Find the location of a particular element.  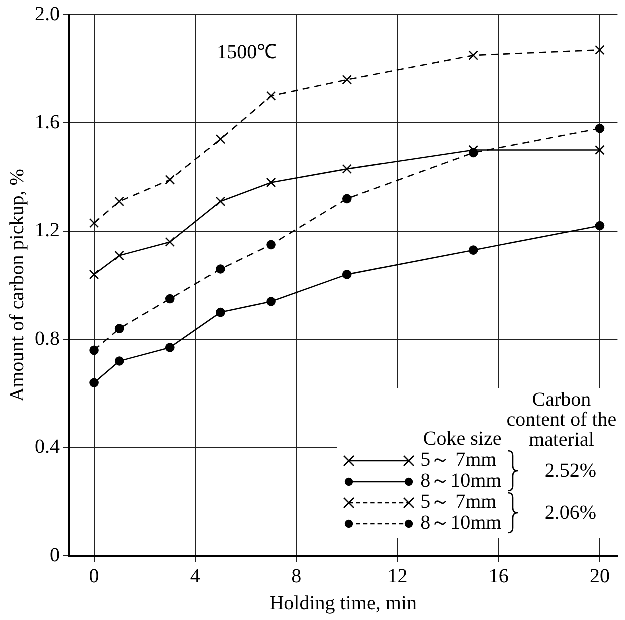

x-tick-label: 8 is located at coordinates (297, 576).